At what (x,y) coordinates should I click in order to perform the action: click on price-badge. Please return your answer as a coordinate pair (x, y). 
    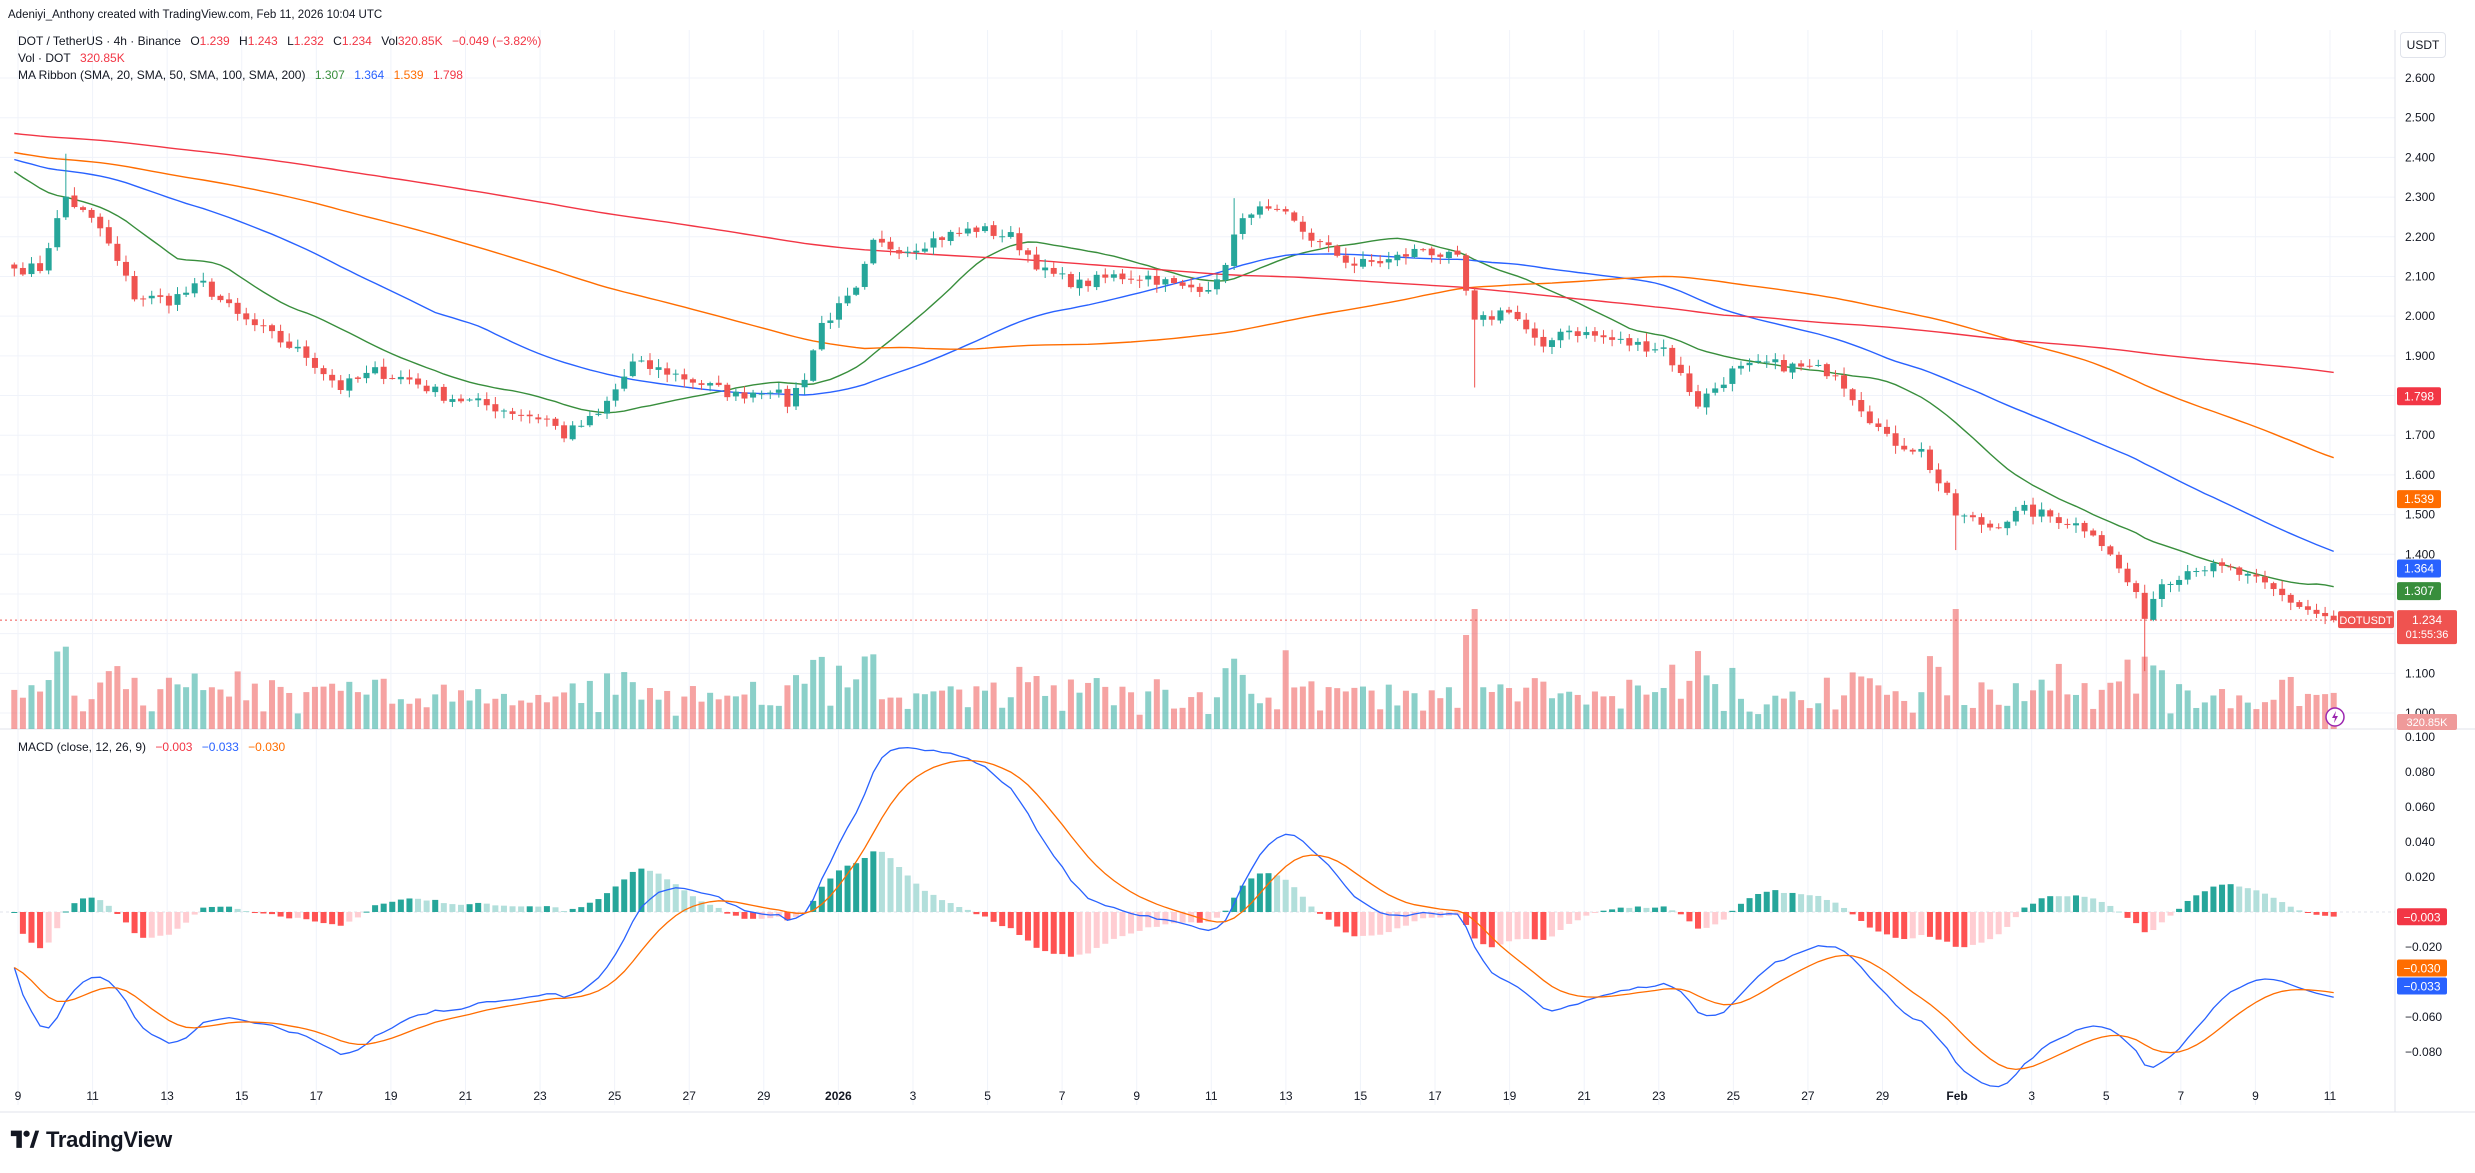
    Looking at the image, I should click on (2419, 591).